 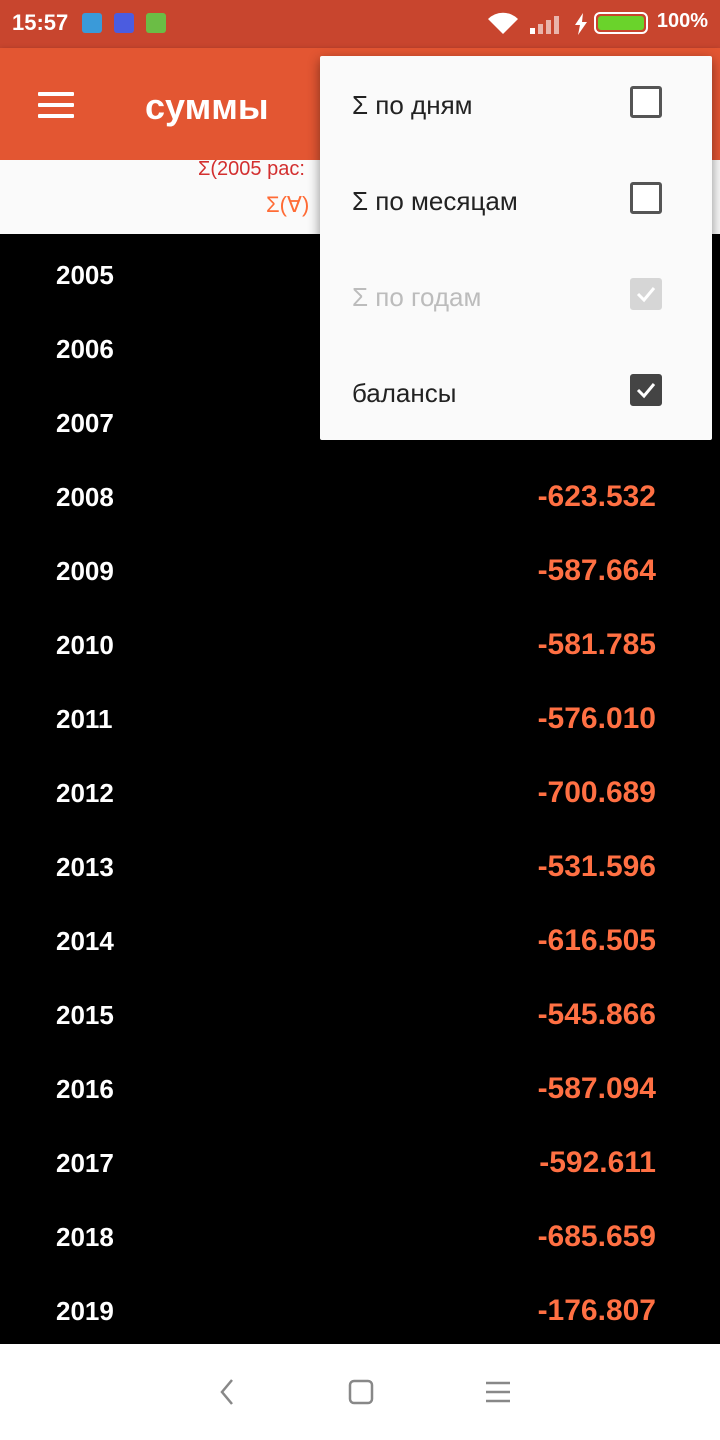 What do you see at coordinates (646, 102) in the screenshot?
I see `daily-sums-checkbox` at bounding box center [646, 102].